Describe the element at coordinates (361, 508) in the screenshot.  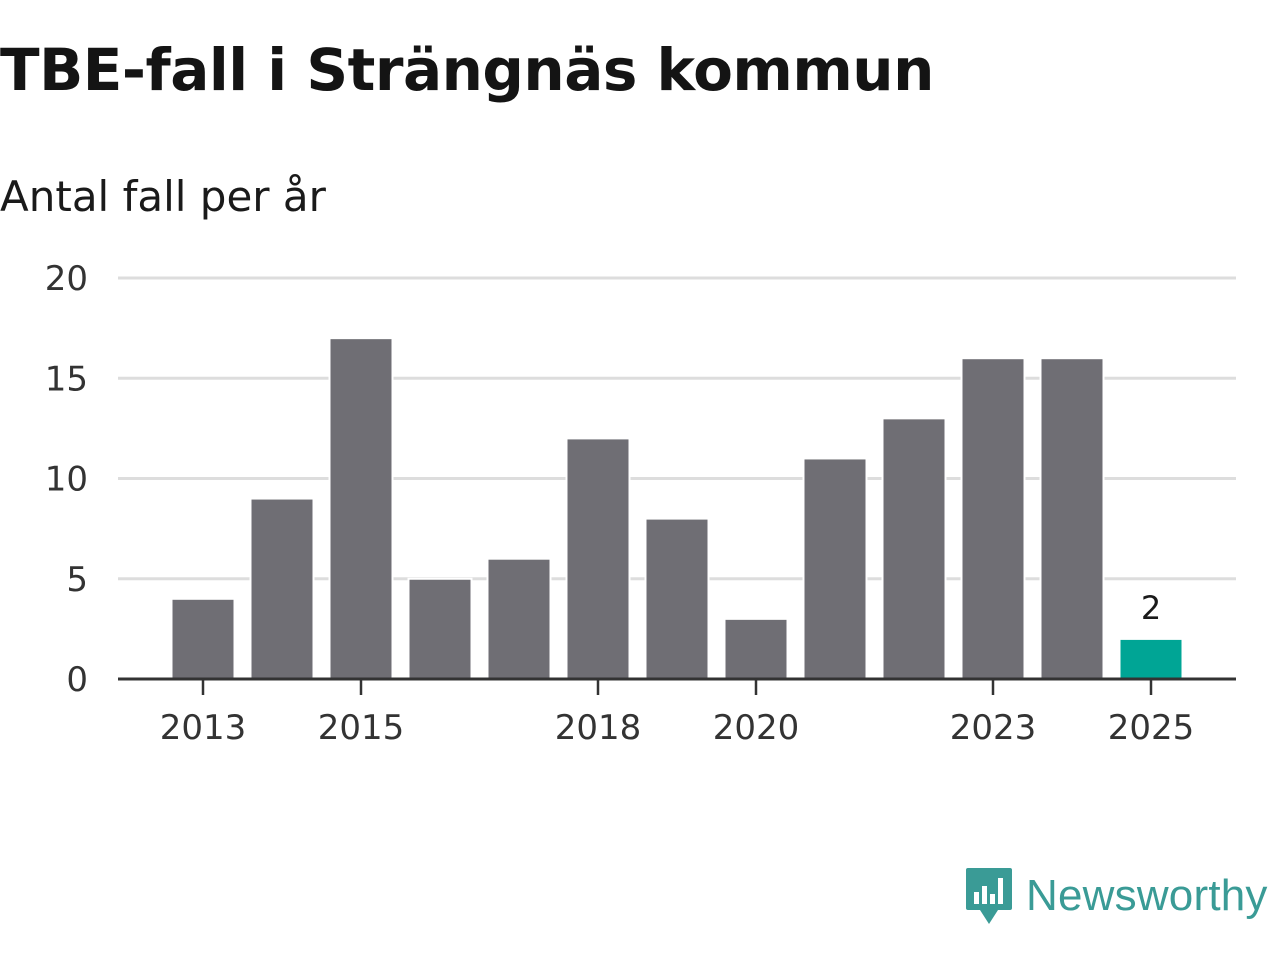
I see `bar-2015` at that location.